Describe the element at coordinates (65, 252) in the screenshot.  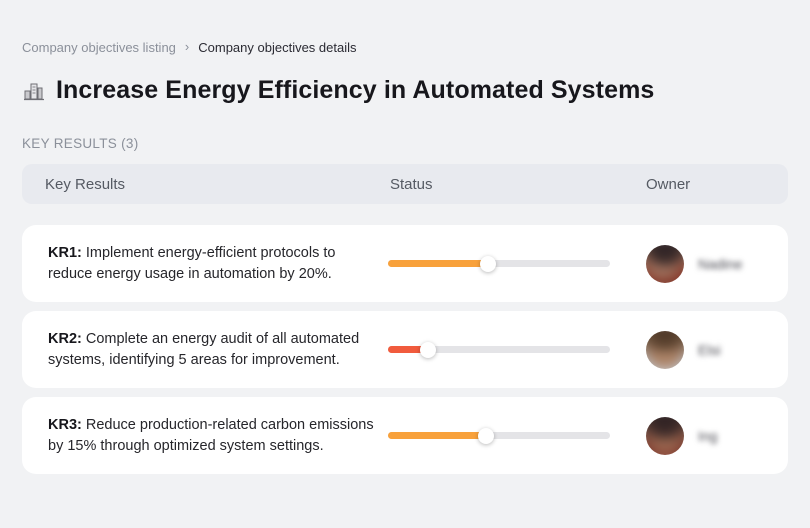
I see `key-result-label: KR1:` at that location.